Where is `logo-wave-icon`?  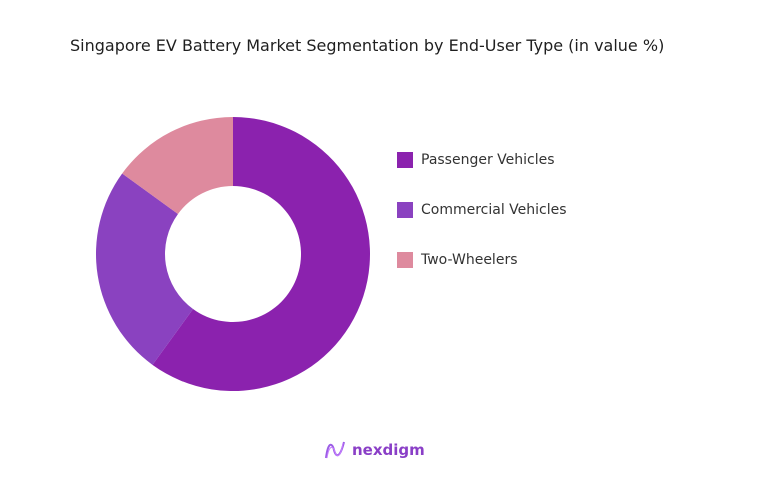 logo-wave-icon is located at coordinates (335, 450).